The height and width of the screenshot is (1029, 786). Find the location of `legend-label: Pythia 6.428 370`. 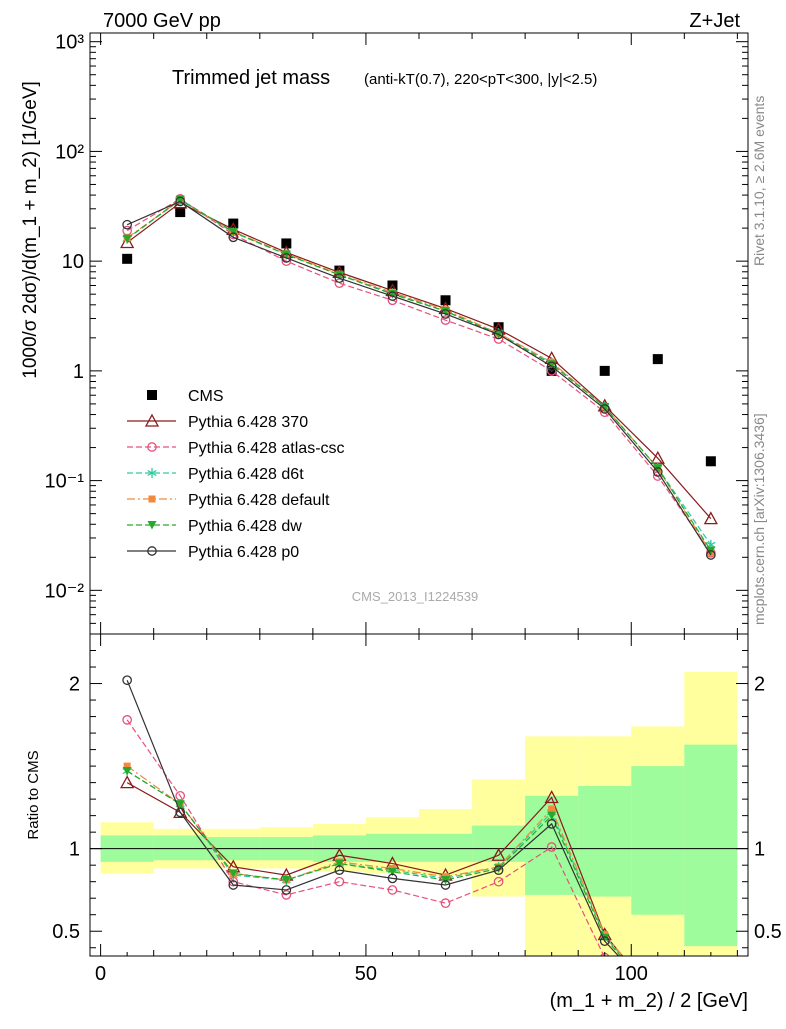

legend-label: Pythia 6.428 370 is located at coordinates (248, 422).